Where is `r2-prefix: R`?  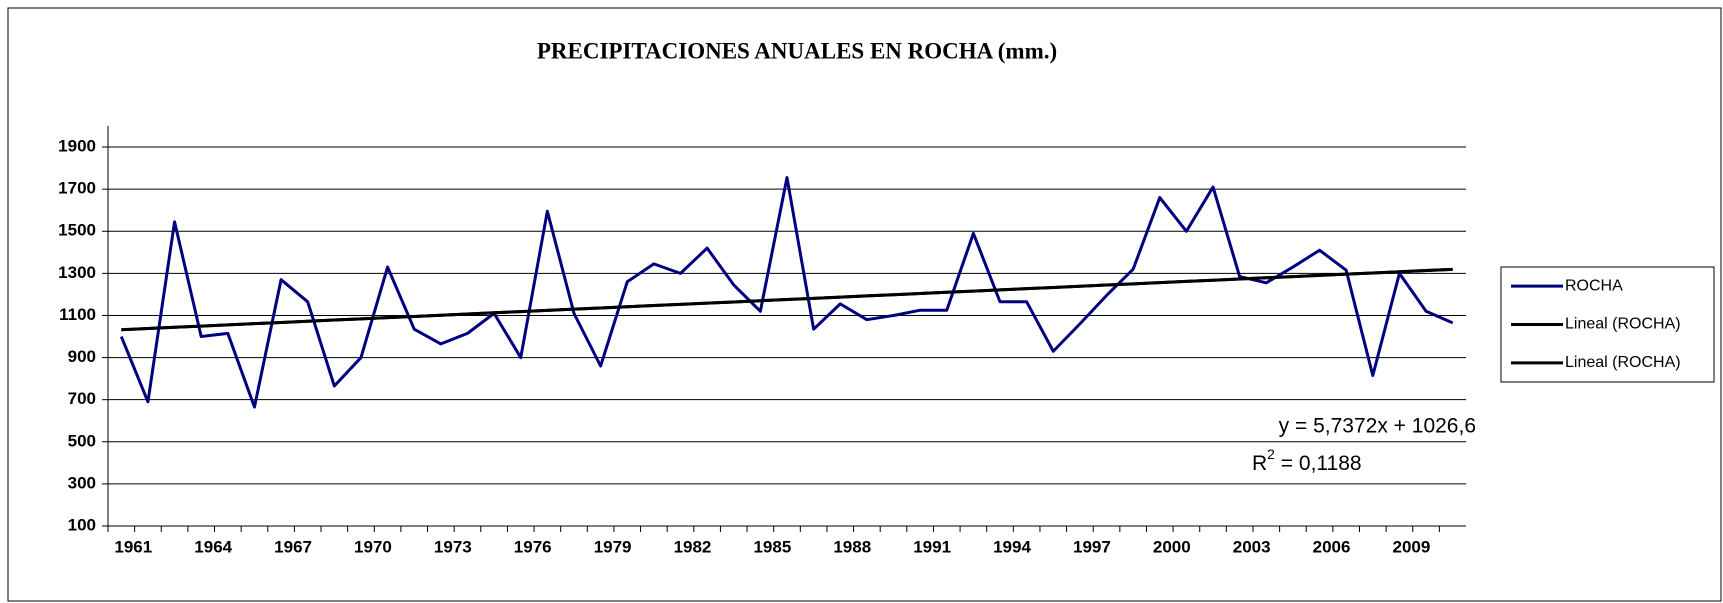
r2-prefix: R is located at coordinates (1259, 463).